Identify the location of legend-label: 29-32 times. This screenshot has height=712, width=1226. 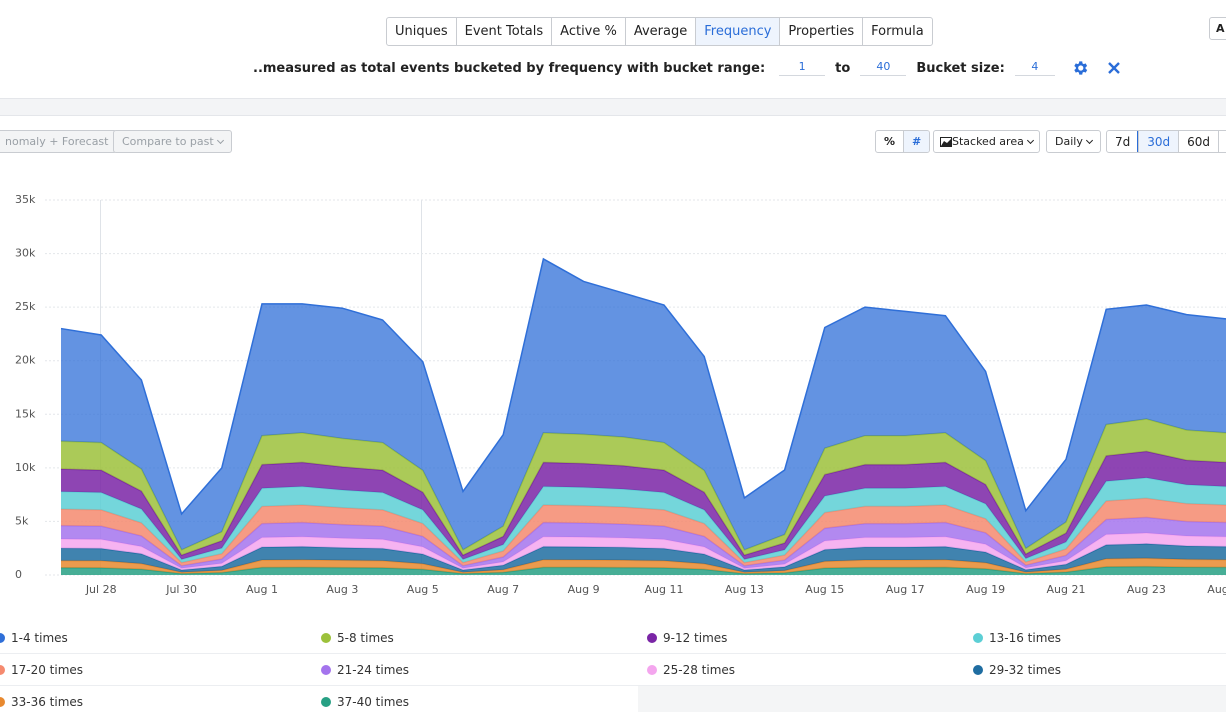
(1025, 669).